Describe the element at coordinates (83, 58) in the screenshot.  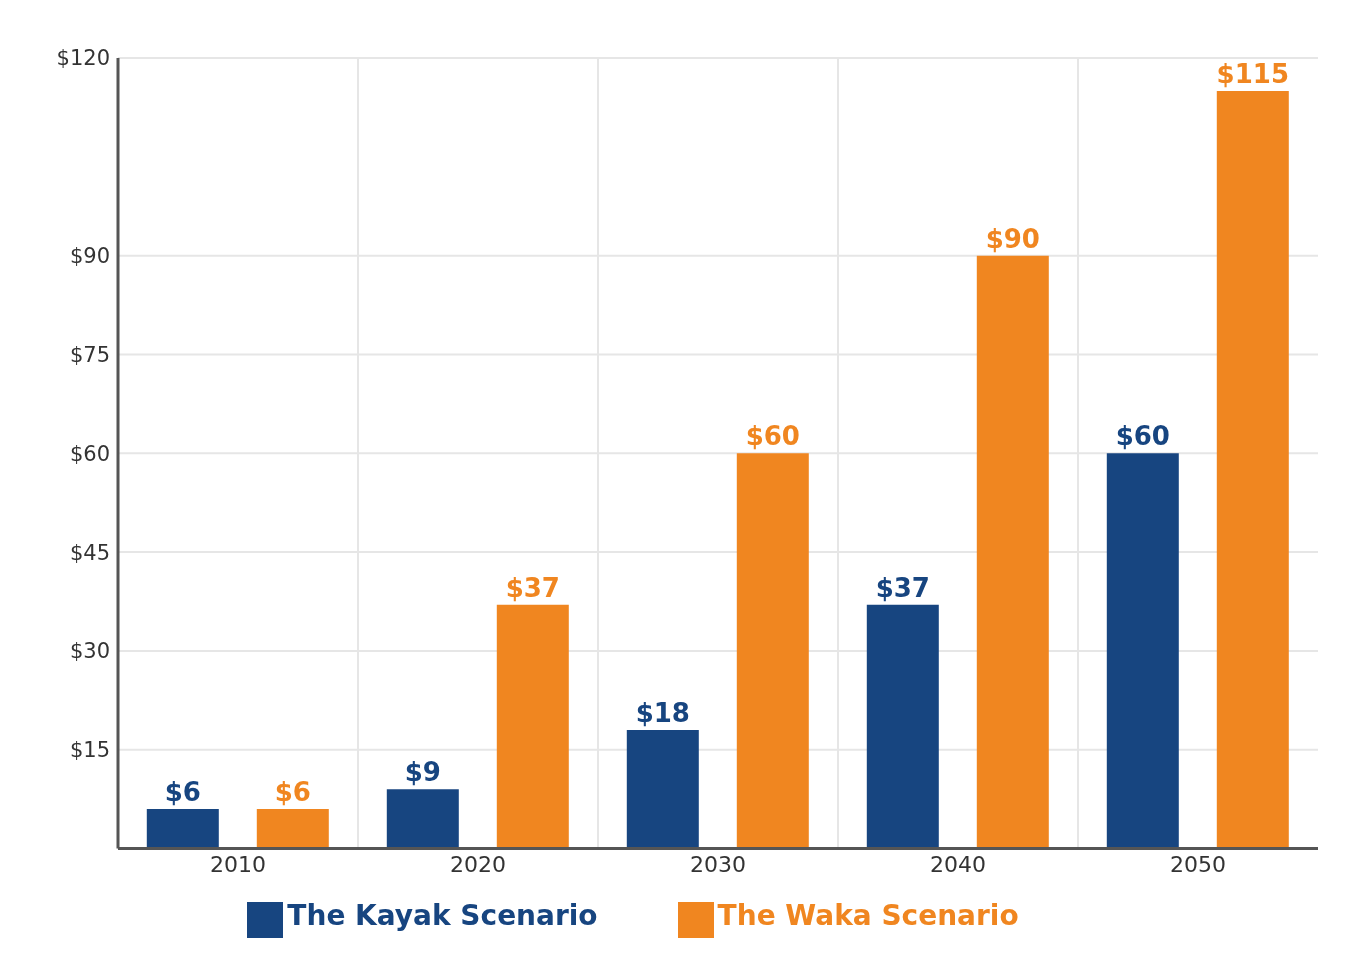
I see `y-tick-label: $120` at that location.